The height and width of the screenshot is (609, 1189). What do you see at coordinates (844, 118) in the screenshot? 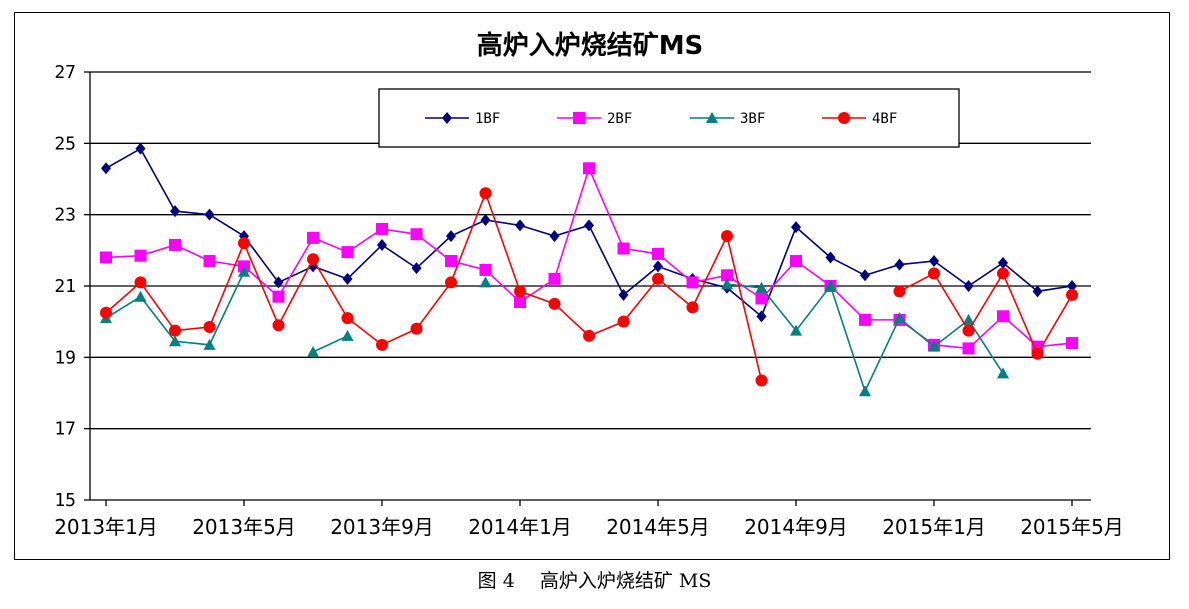
I see `legend-marker-4BF` at bounding box center [844, 118].